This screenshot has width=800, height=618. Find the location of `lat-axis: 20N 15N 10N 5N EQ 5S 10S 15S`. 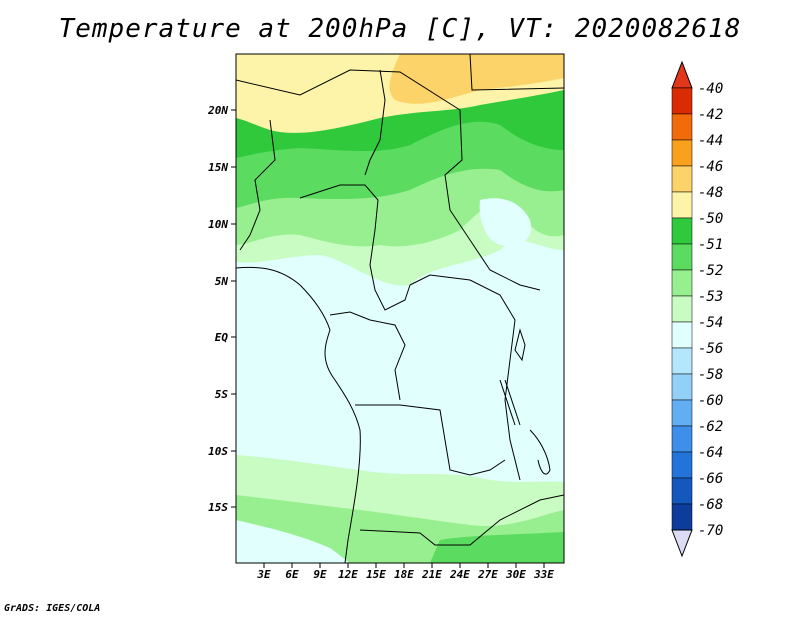

lat-axis: 20N 15N 10N 5N EQ 5S 10S 15S is located at coordinates (221, 309).